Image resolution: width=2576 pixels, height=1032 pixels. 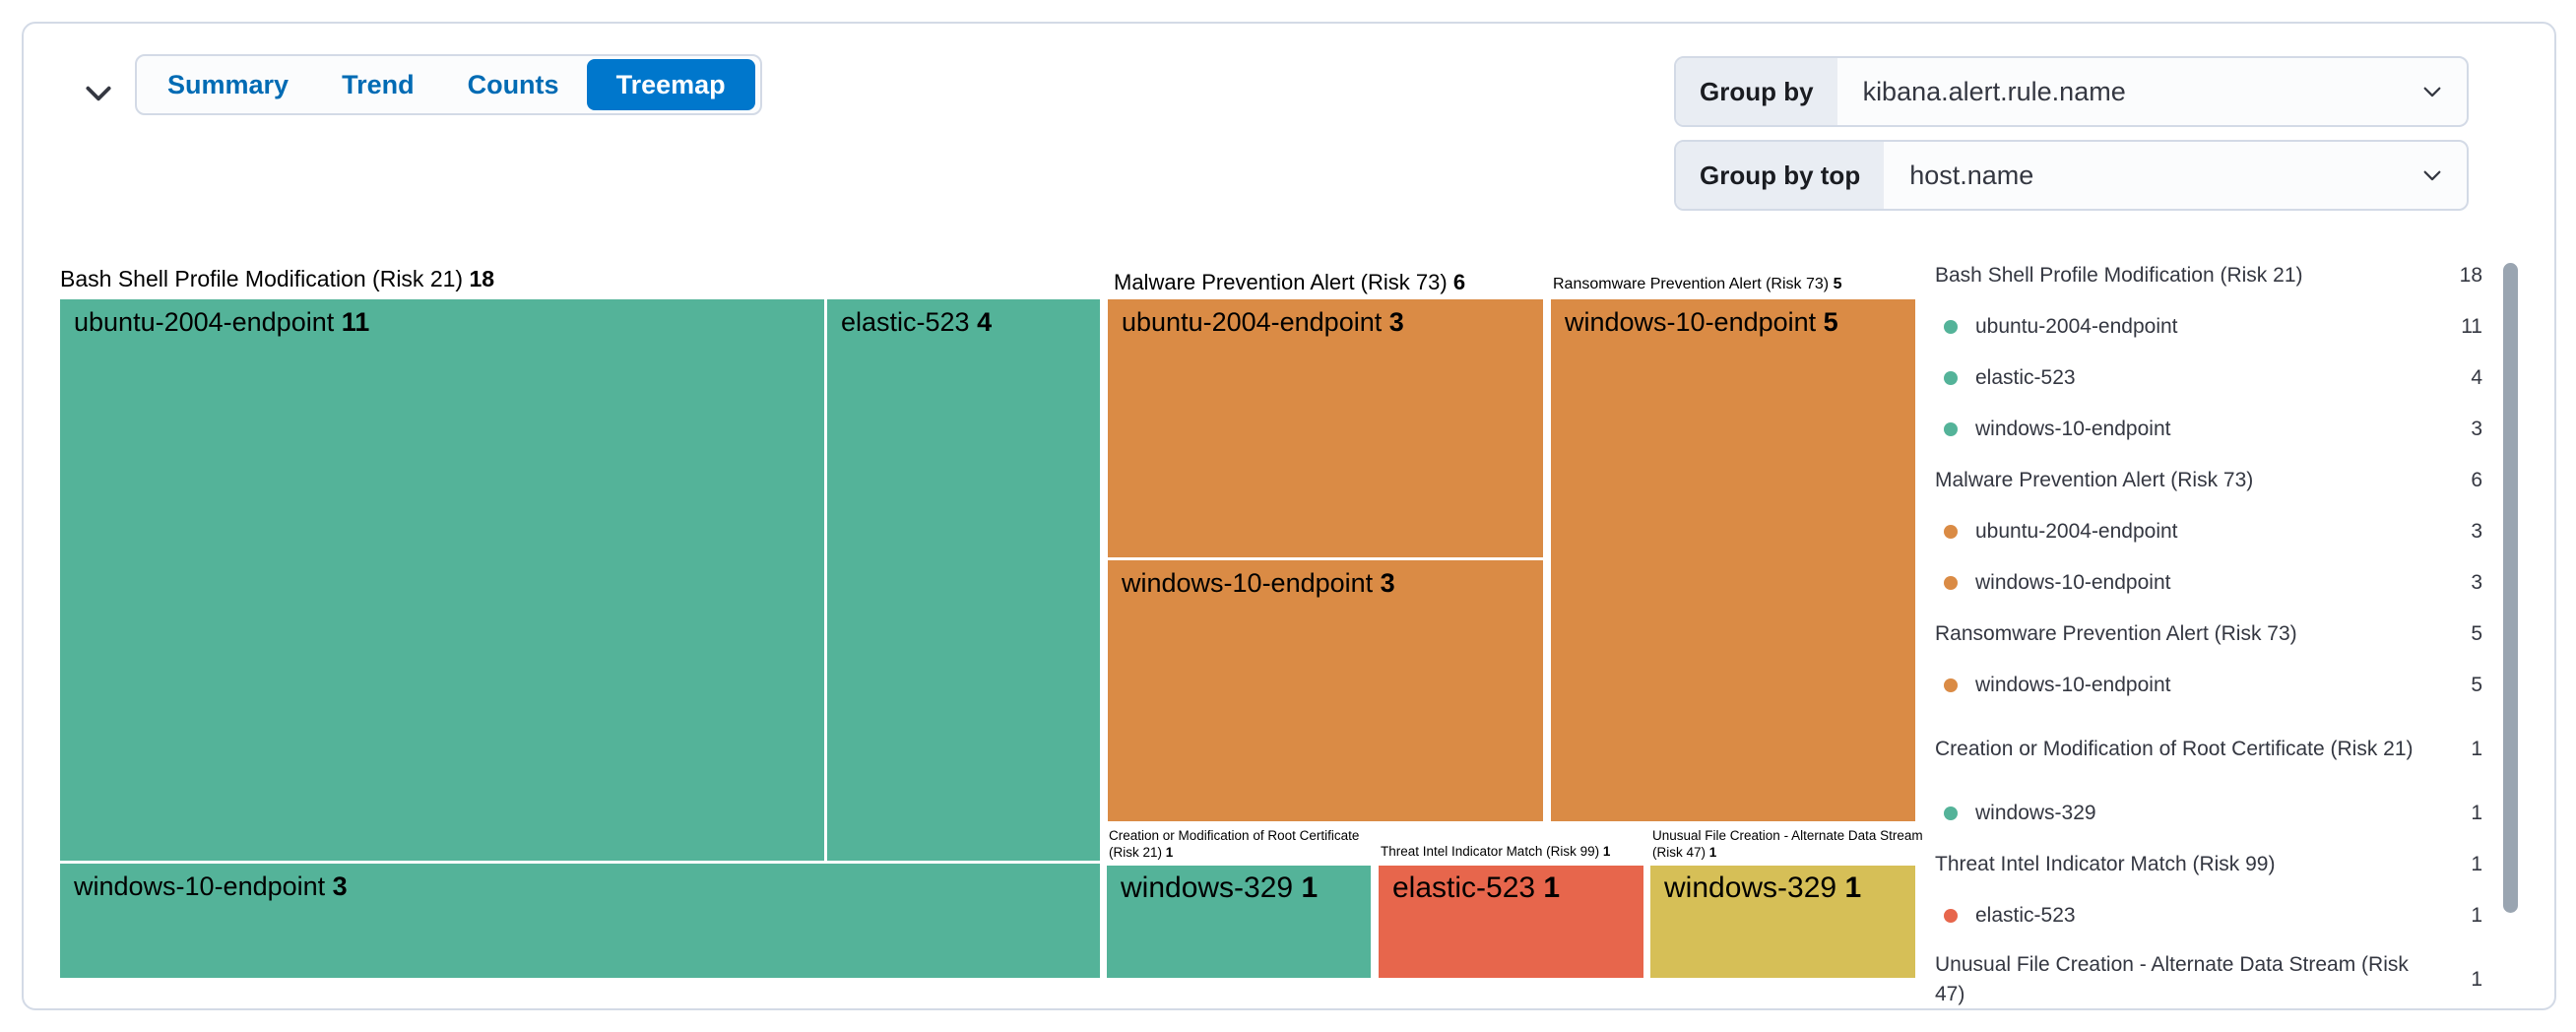 What do you see at coordinates (1697, 284) in the screenshot?
I see `treemap-group-header: Ransomware Prevention Alert (Risk 73) 5` at bounding box center [1697, 284].